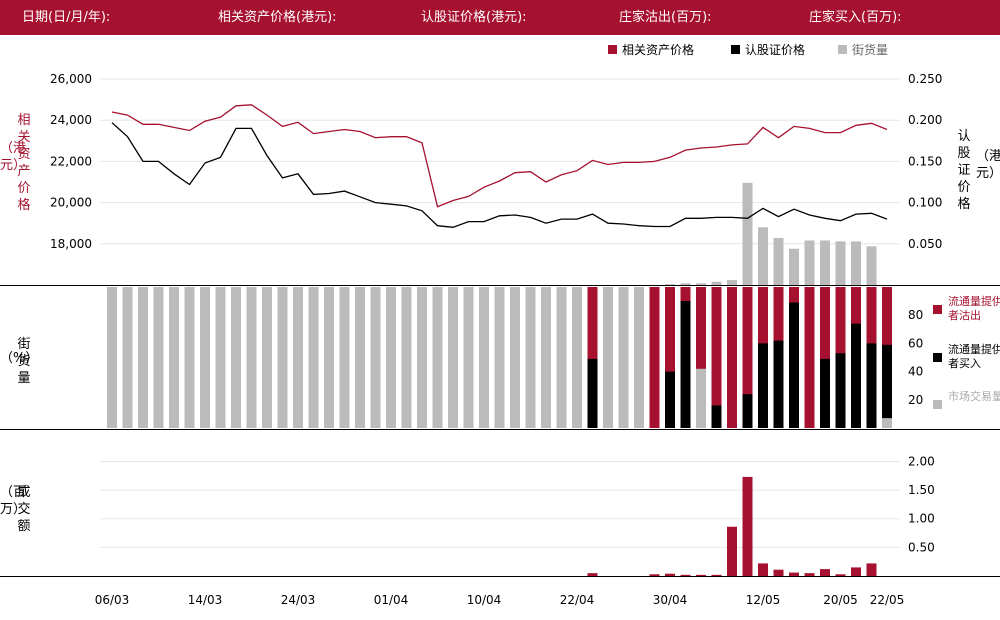 This screenshot has height=620, width=1000. What do you see at coordinates (24, 361) in the screenshot?
I see `mid-axis-title-line1: 街货量` at bounding box center [24, 361].